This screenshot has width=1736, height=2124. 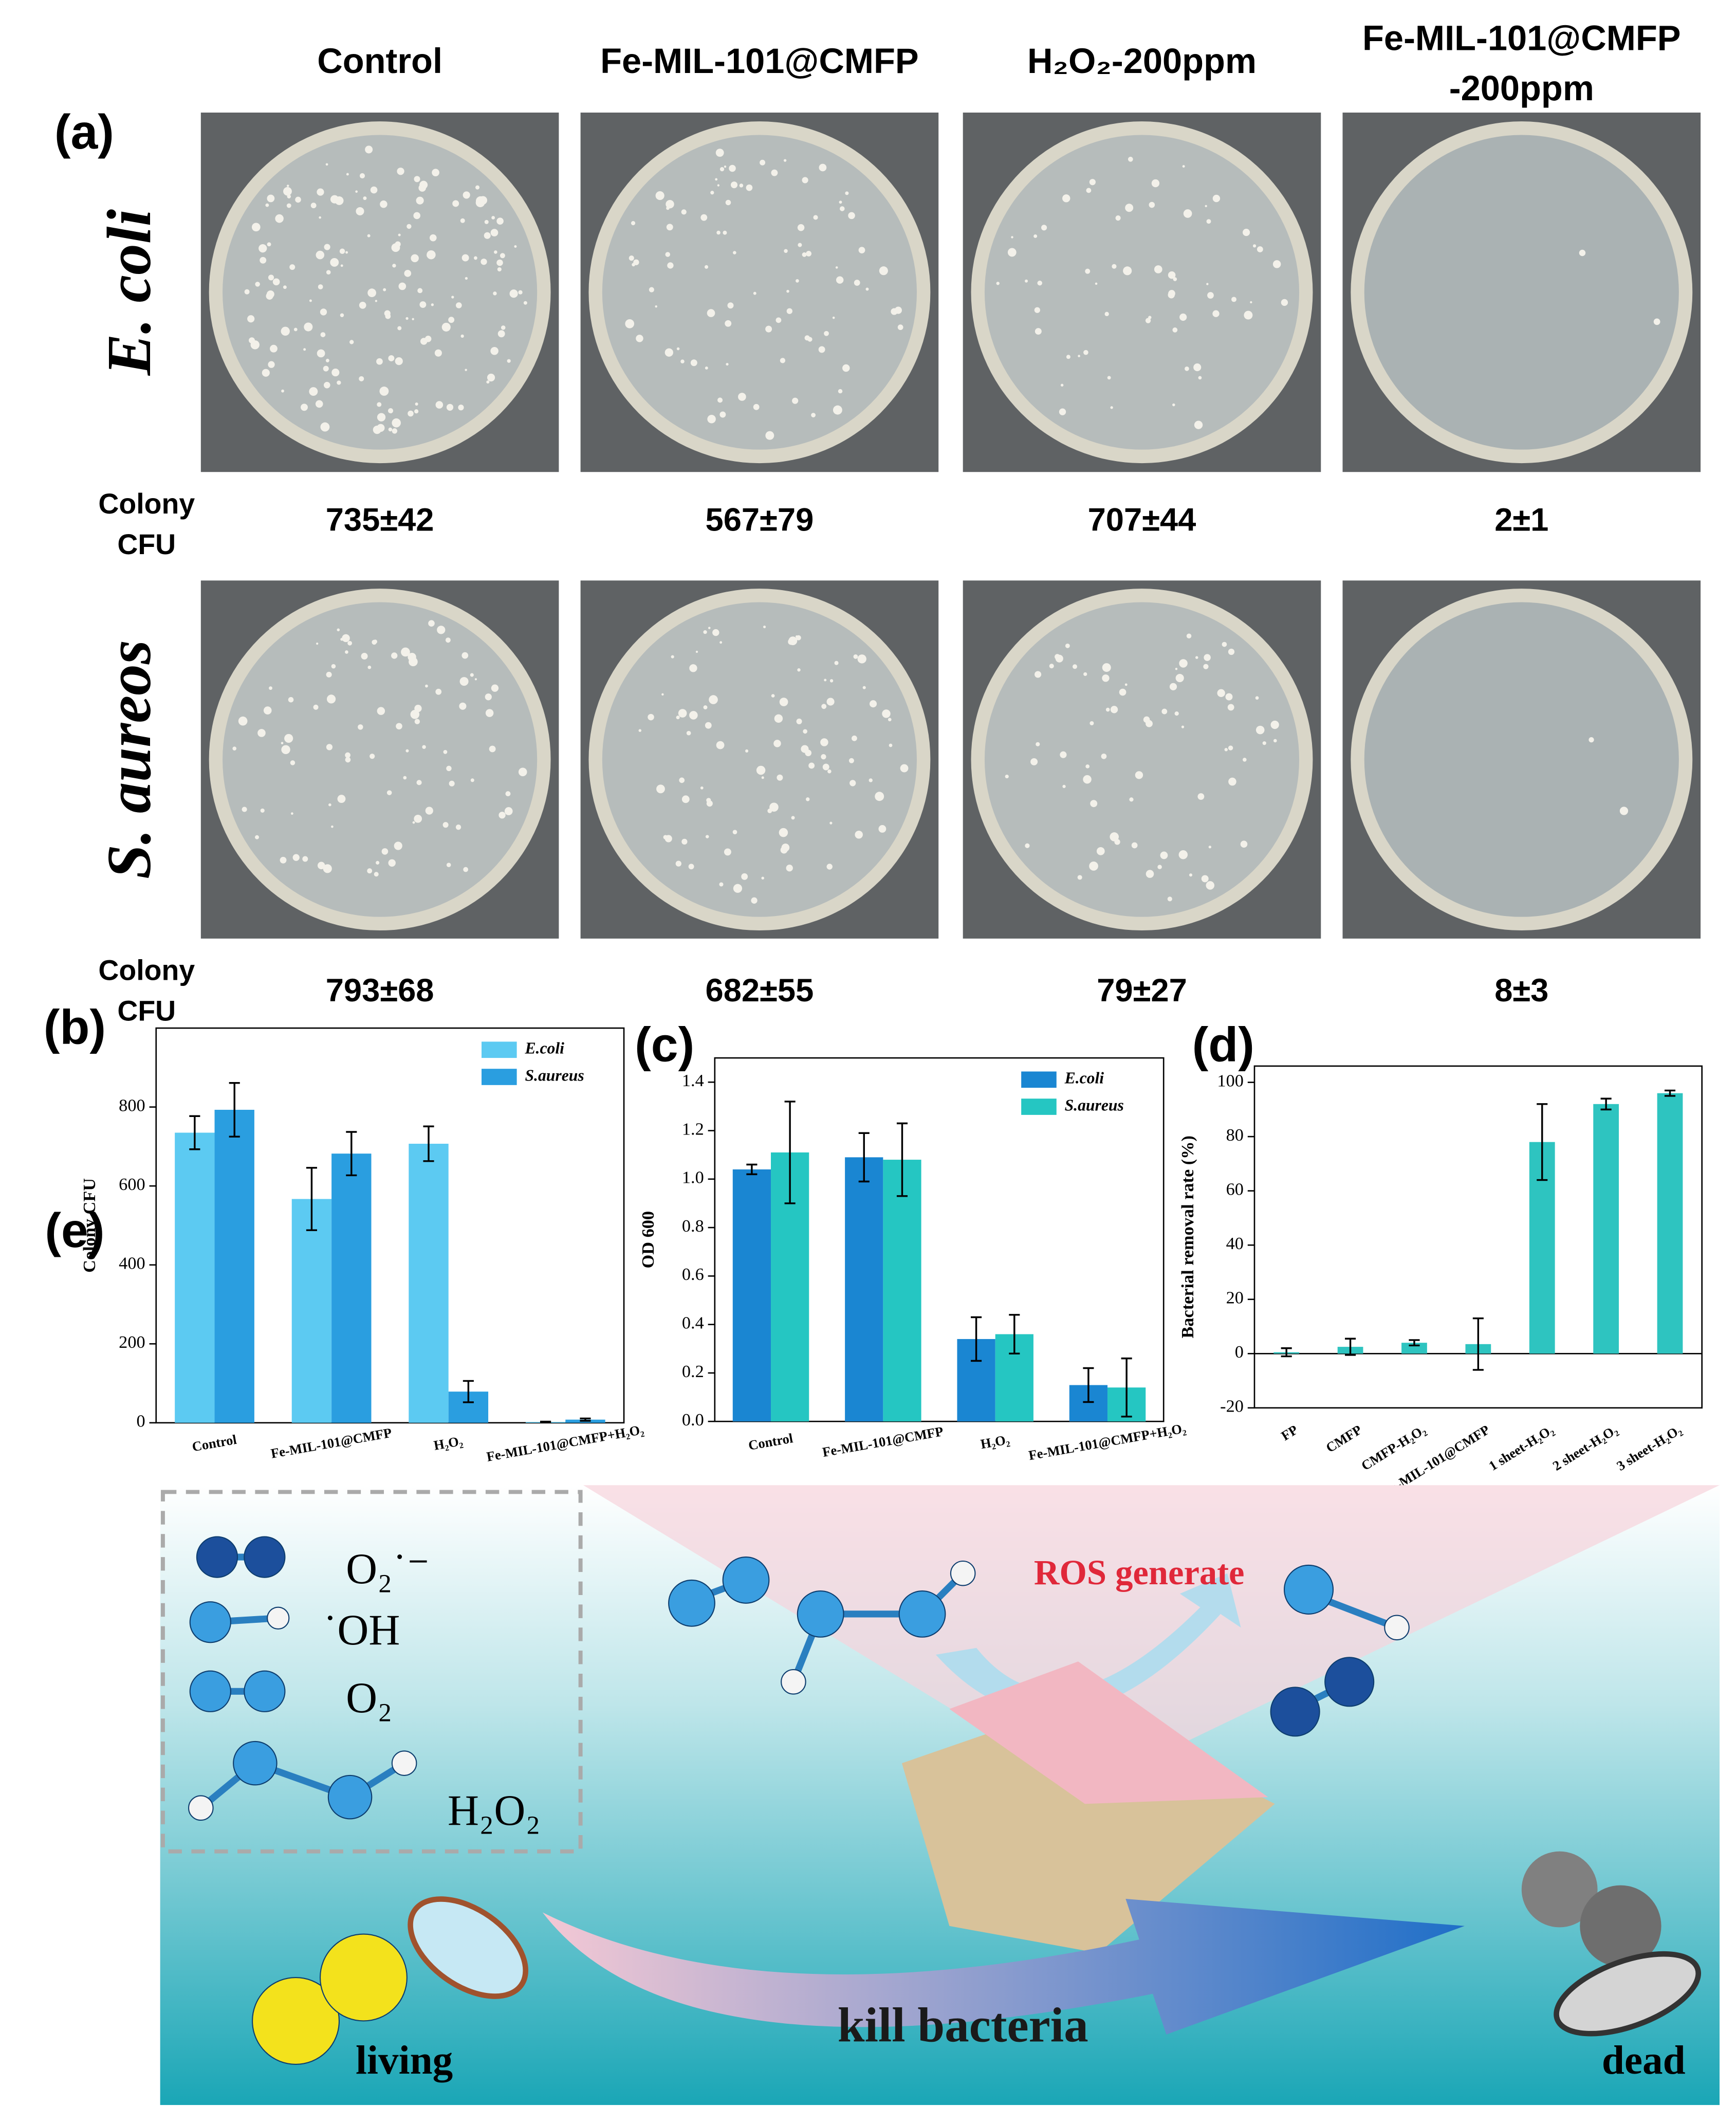 I want to click on column-header: Fe-MIL-101@CMFP, so click(x=759, y=61).